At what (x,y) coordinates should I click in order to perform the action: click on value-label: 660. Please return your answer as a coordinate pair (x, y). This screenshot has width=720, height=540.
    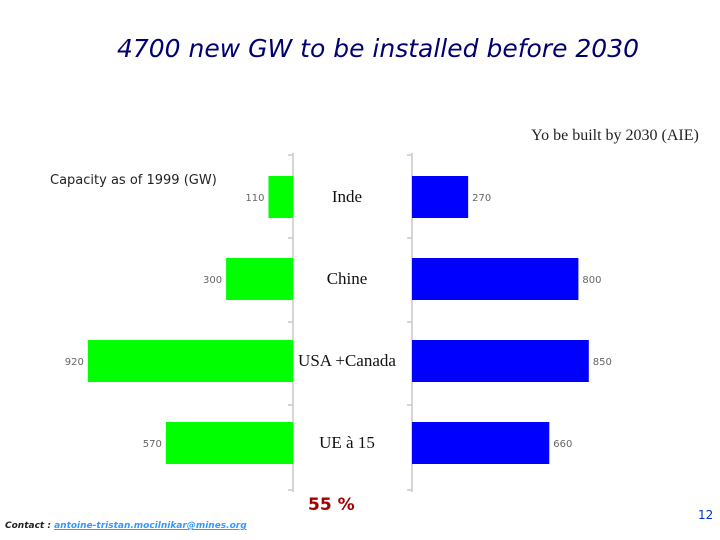
    Looking at the image, I should click on (562, 444).